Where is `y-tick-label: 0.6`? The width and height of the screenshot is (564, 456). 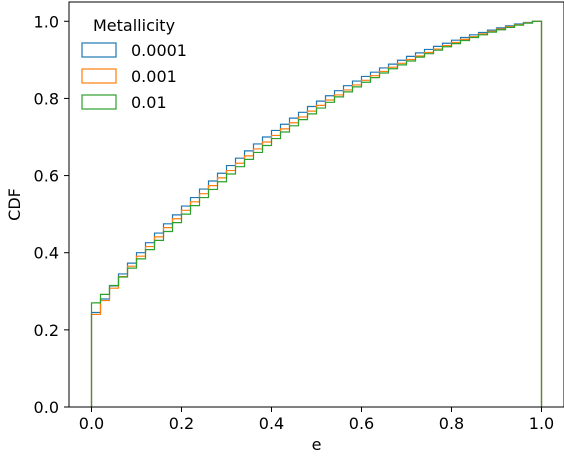 y-tick-label: 0.6 is located at coordinates (46, 176).